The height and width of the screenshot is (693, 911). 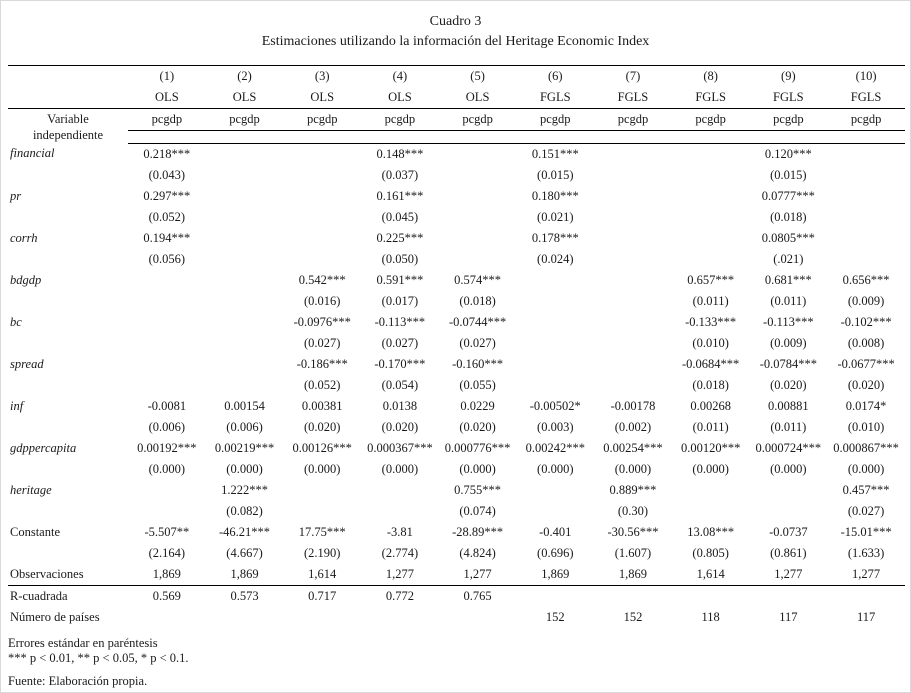 I want to click on coefficient-cell: 0.218***, so click(x=167, y=153).